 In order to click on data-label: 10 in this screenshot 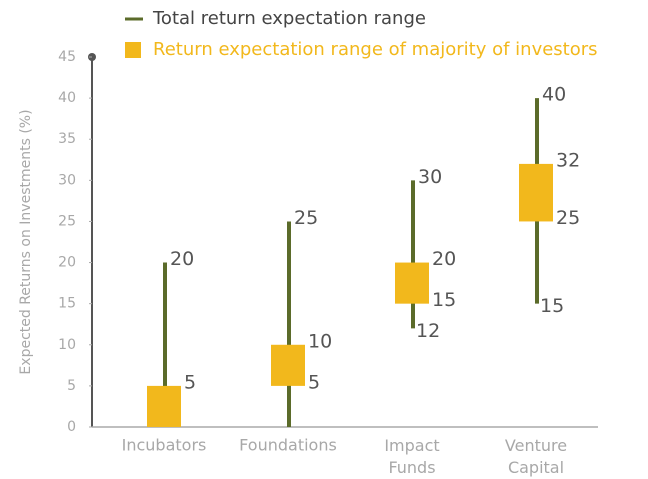, I will do `click(320, 341)`.